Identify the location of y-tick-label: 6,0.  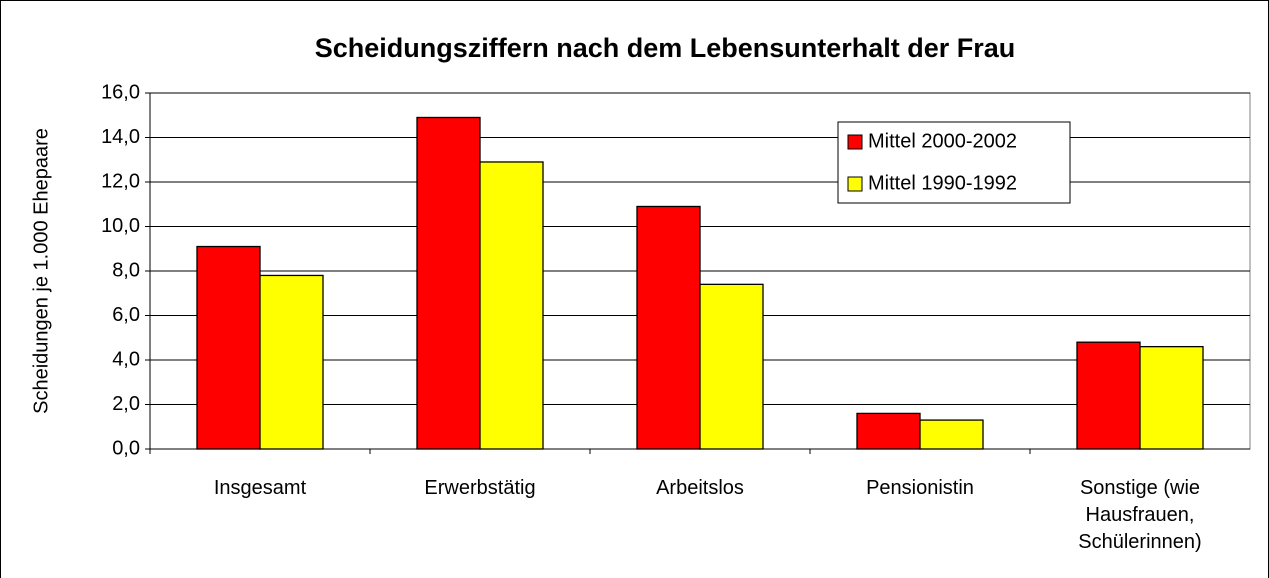
(126, 315).